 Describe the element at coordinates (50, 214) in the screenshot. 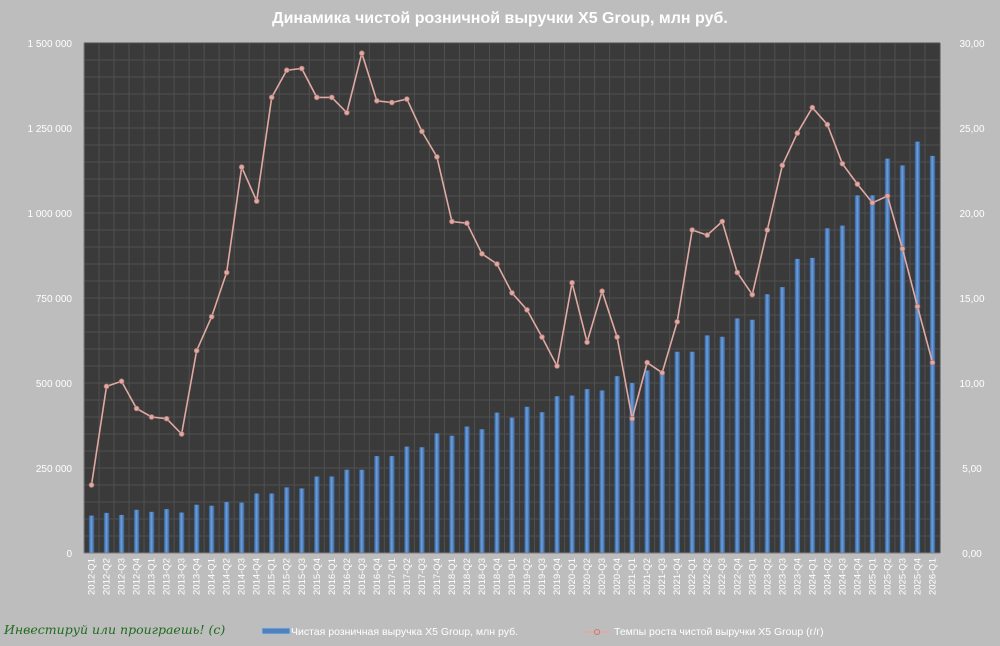

I see `left-tick-label: 1 000 000` at that location.